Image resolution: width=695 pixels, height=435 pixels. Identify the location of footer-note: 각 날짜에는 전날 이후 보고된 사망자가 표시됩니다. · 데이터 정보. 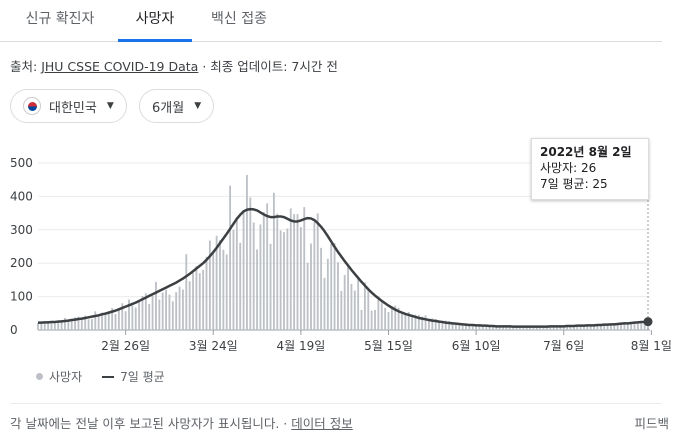
(181, 422).